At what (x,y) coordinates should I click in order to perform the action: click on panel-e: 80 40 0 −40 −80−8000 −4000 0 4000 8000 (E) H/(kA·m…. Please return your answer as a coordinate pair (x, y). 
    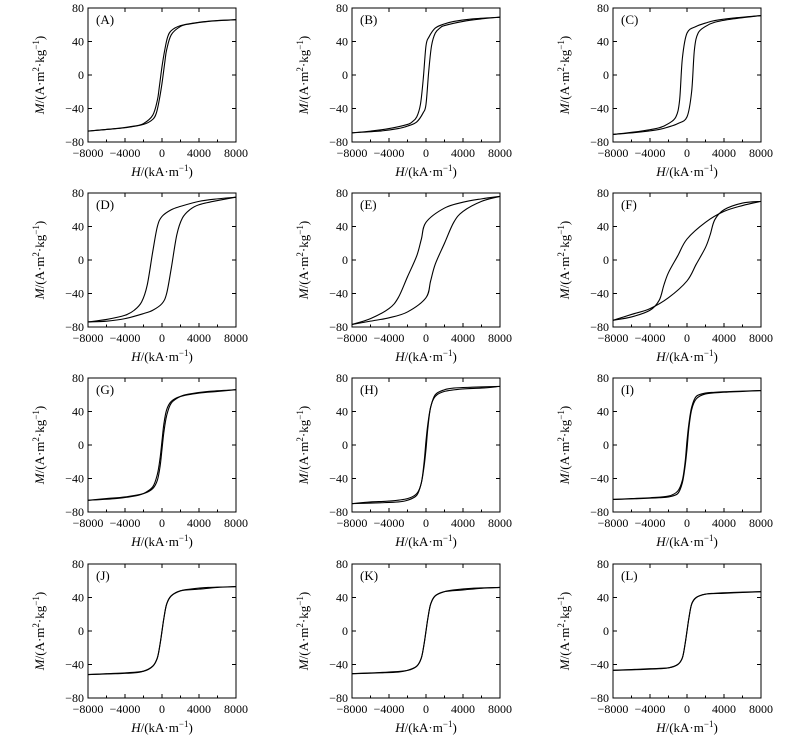
    Looking at the image, I should click on (403, 275).